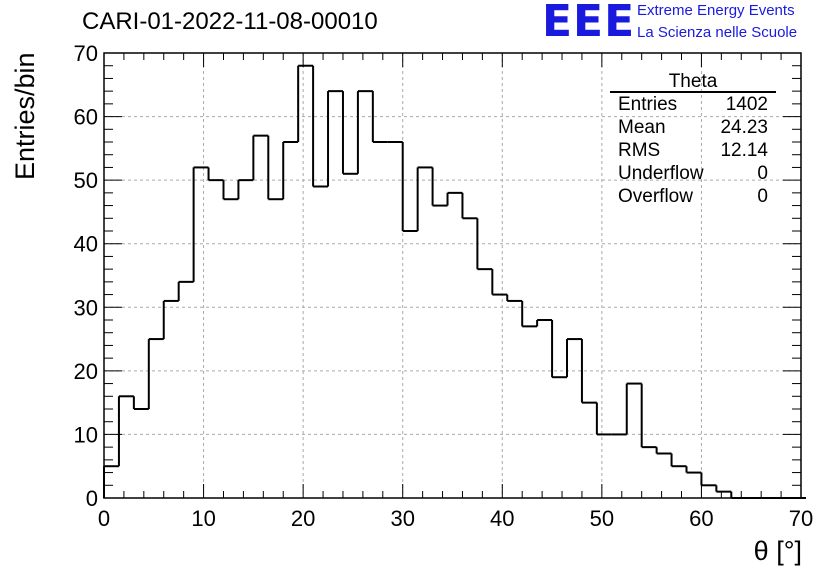  What do you see at coordinates (303, 518) in the screenshot?
I see `x-tick-label: 20` at bounding box center [303, 518].